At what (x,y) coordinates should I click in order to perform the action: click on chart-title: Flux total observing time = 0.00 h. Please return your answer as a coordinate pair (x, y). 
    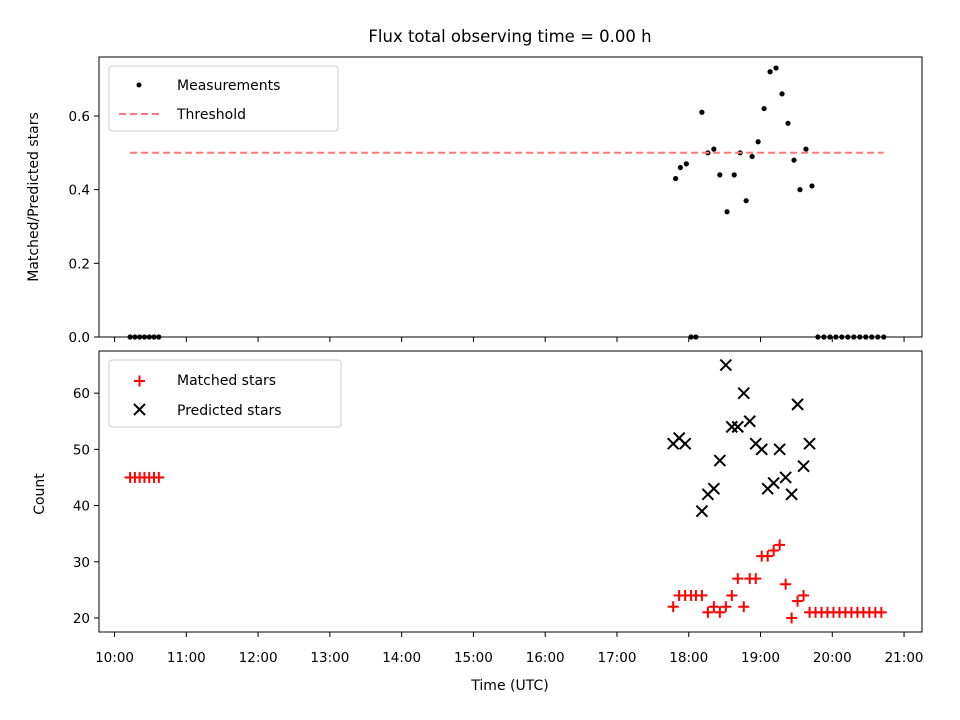
    Looking at the image, I should click on (509, 36).